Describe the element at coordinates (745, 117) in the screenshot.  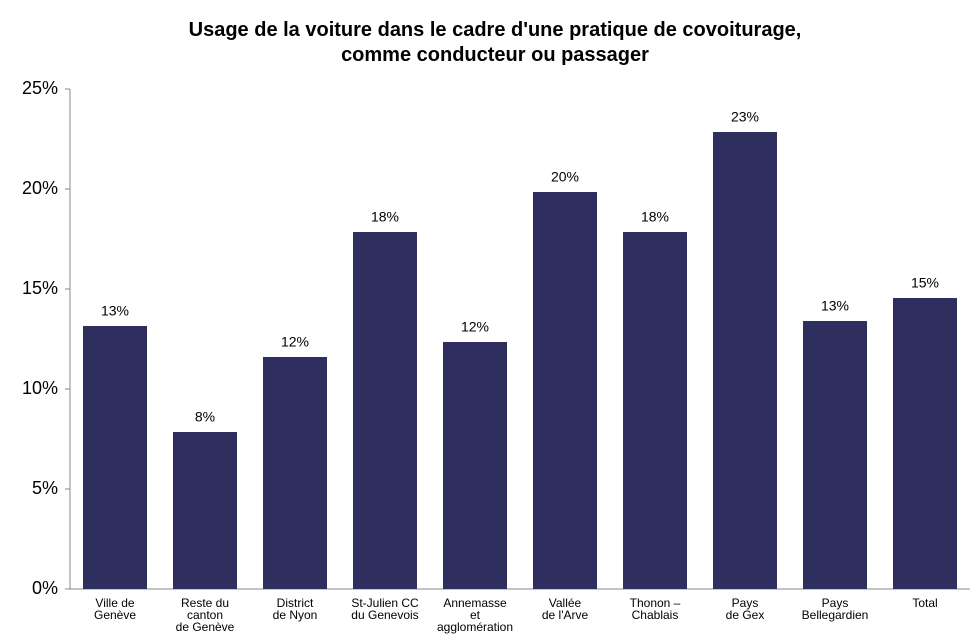
I see `value-label: 23%` at that location.